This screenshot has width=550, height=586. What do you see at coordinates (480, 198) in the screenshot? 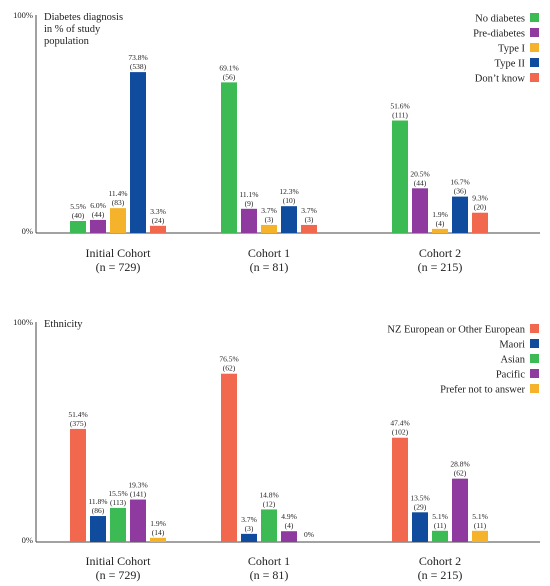
I see `bar-value-label: 9.3%` at bounding box center [480, 198].